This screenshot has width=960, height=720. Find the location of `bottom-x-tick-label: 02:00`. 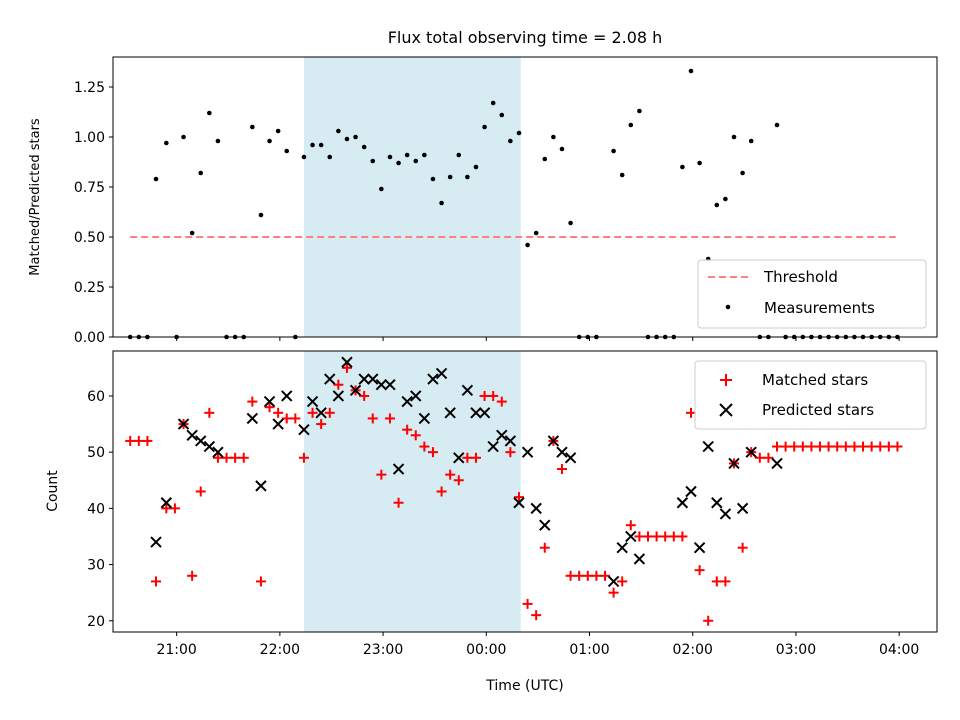

bottom-x-tick-label: 02:00 is located at coordinates (693, 650).